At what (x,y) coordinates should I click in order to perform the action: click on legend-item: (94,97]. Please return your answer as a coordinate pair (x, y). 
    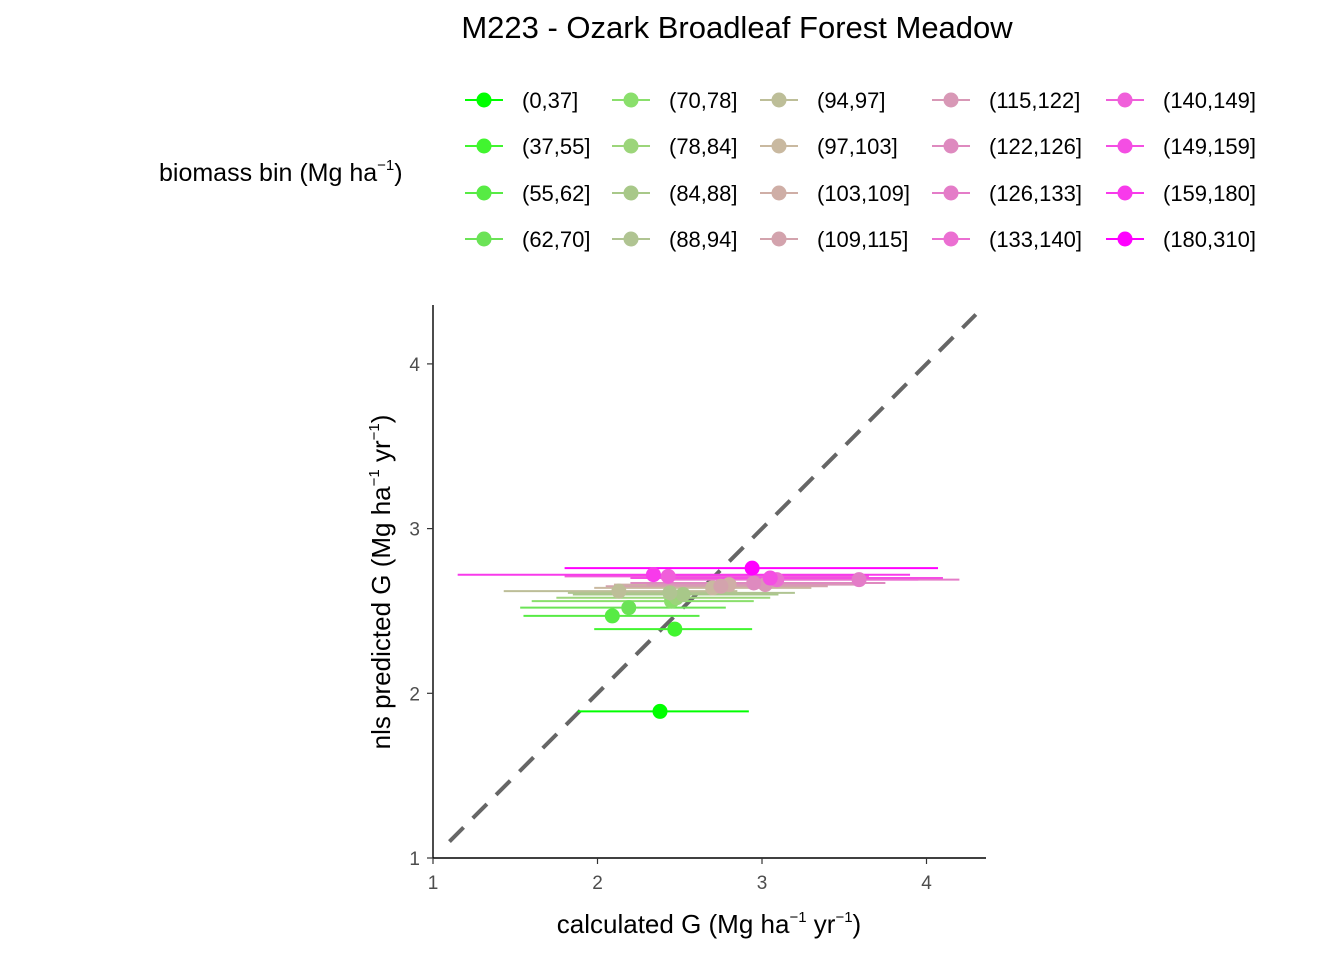
    Looking at the image, I should click on (823, 100).